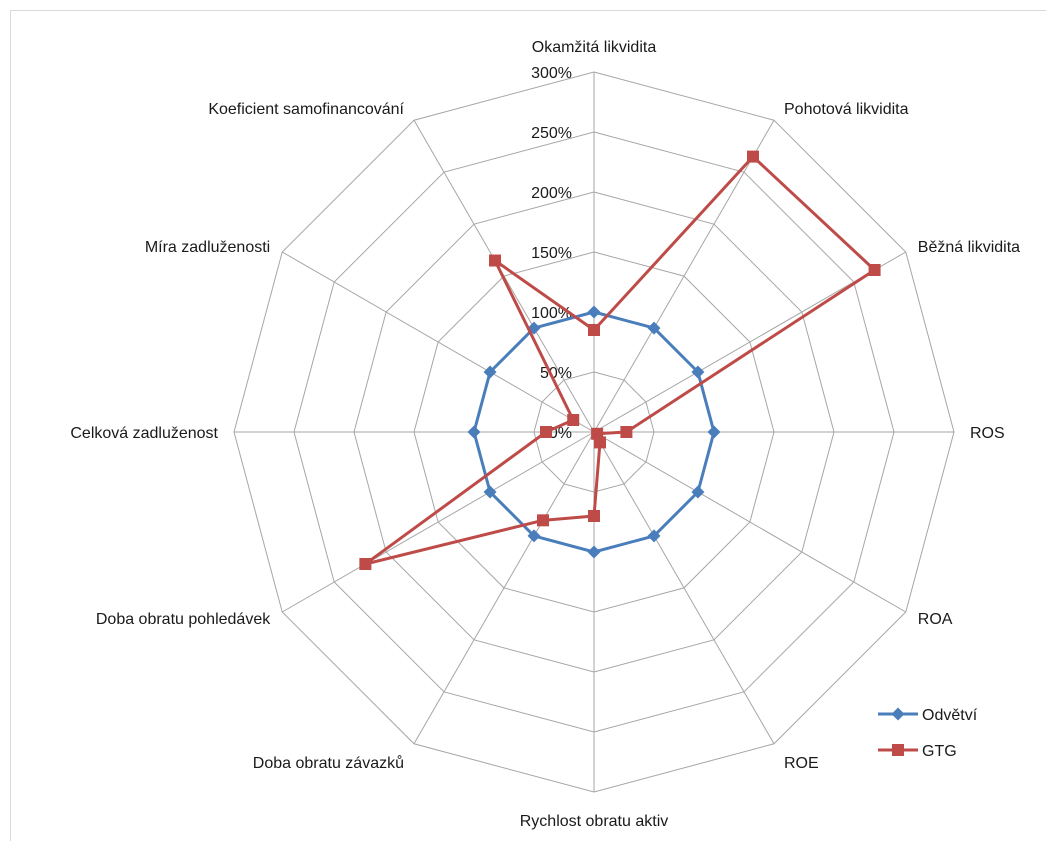  What do you see at coordinates (560, 433) in the screenshot?
I see `tick-label: 0%` at bounding box center [560, 433].